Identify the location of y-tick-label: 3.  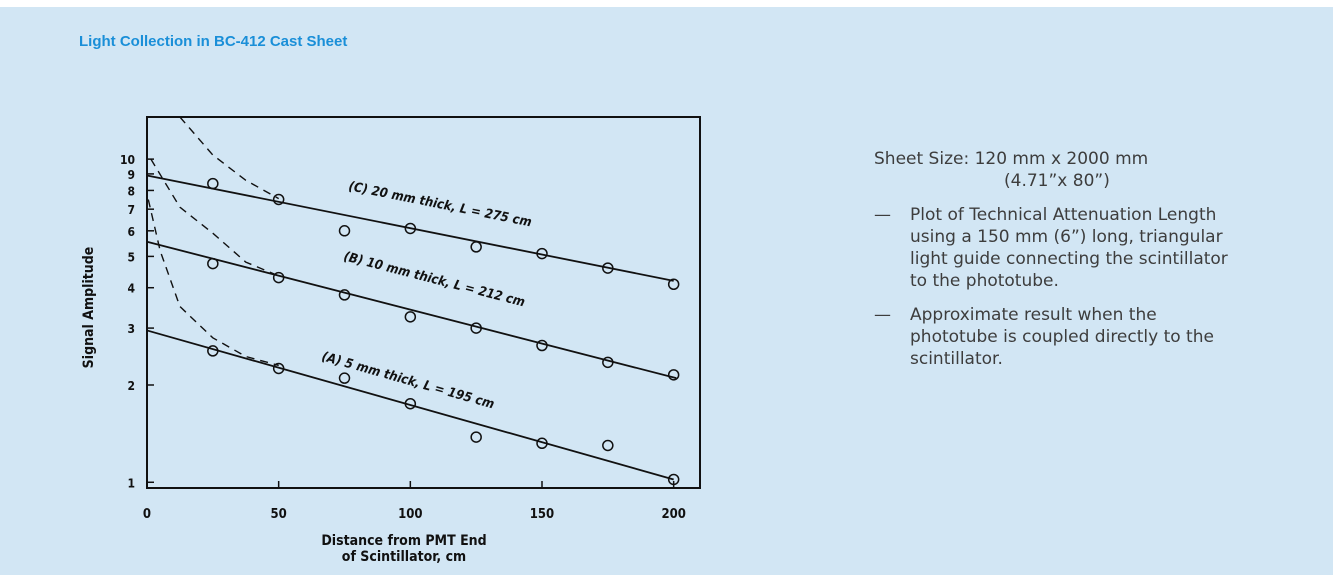
(131, 329).